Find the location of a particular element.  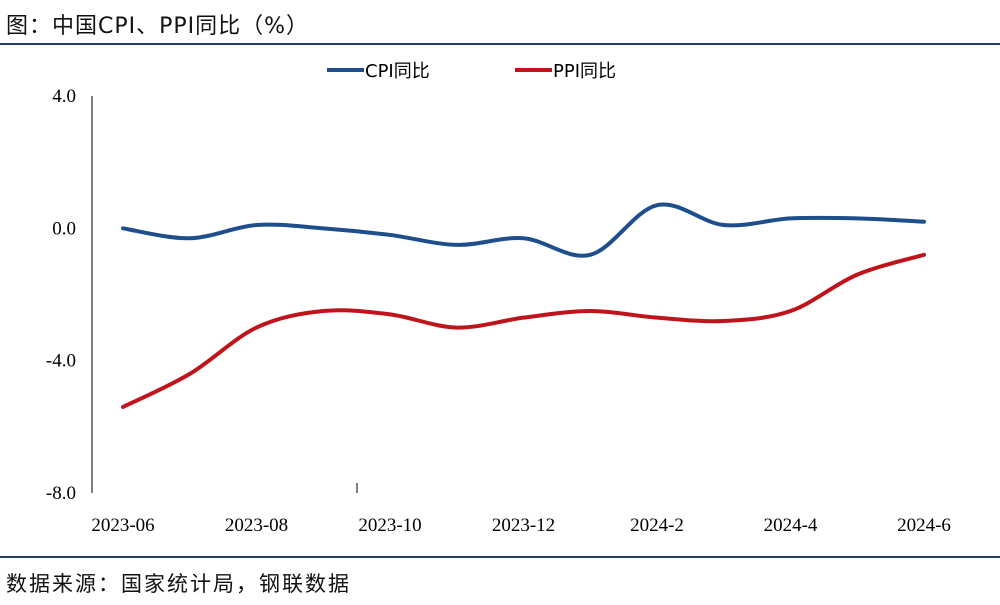

x-tick-label: 2024-2 is located at coordinates (657, 525).